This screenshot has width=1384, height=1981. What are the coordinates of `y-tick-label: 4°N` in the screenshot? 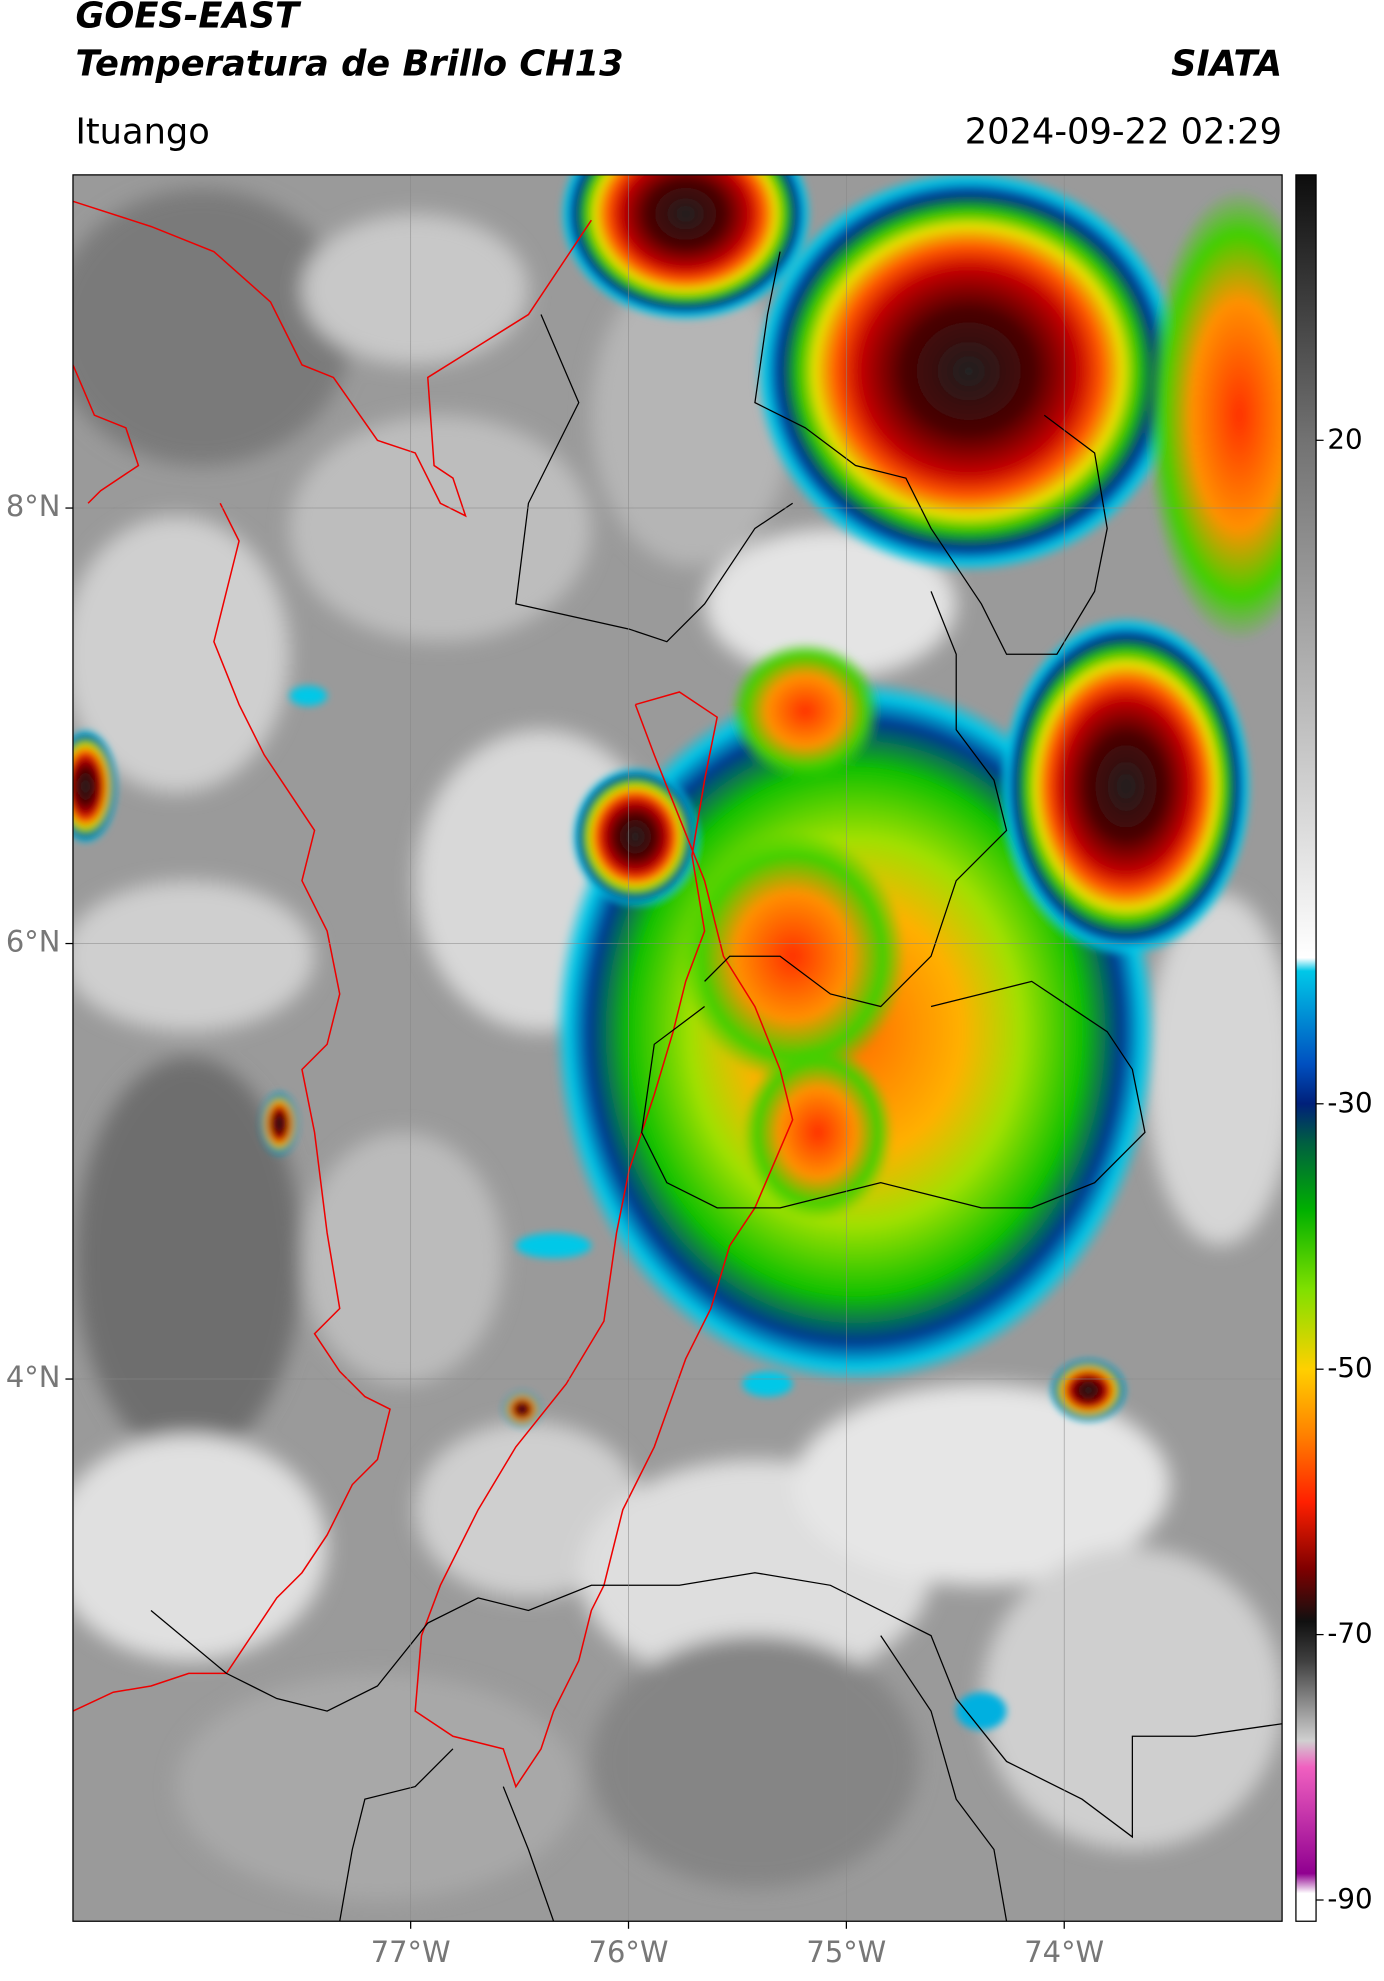 It's located at (33, 1377).